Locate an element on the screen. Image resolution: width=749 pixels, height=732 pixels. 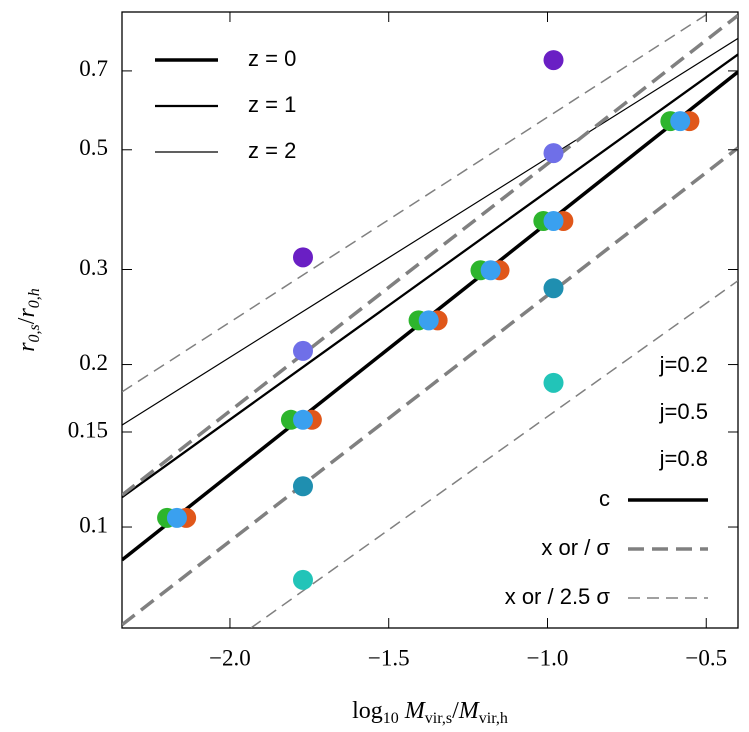
y-tick-label: 0.2 is located at coordinates (93, 362).